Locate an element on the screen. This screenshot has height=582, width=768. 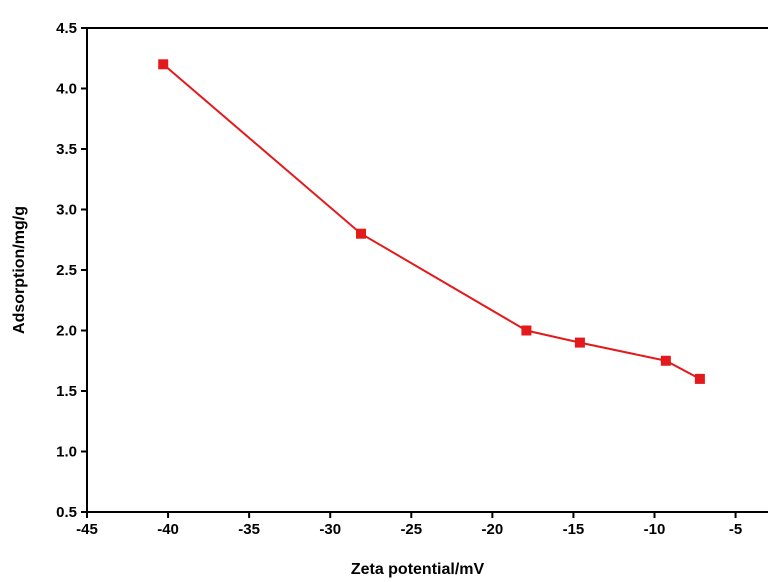
x-tick-label: -15 is located at coordinates (574, 529).